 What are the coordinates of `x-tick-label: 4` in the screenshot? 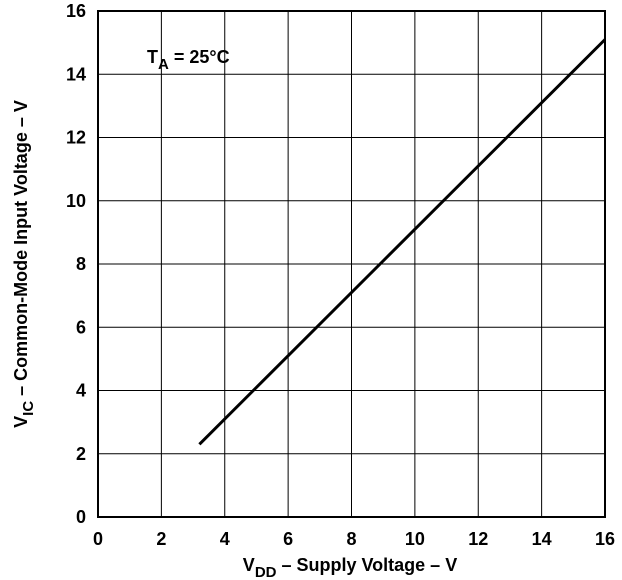 It's located at (225, 539).